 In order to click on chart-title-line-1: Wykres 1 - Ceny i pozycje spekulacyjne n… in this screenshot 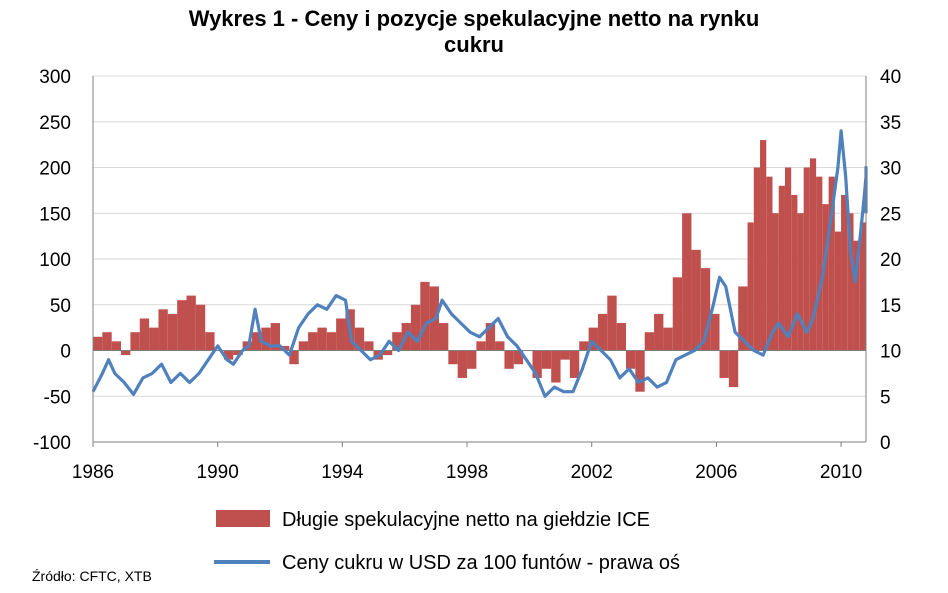, I will do `click(474, 18)`.